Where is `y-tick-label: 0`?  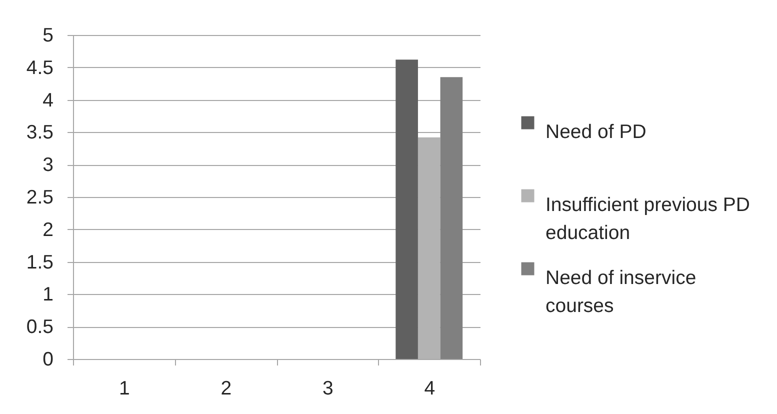
y-tick-label: 0 is located at coordinates (48, 359).